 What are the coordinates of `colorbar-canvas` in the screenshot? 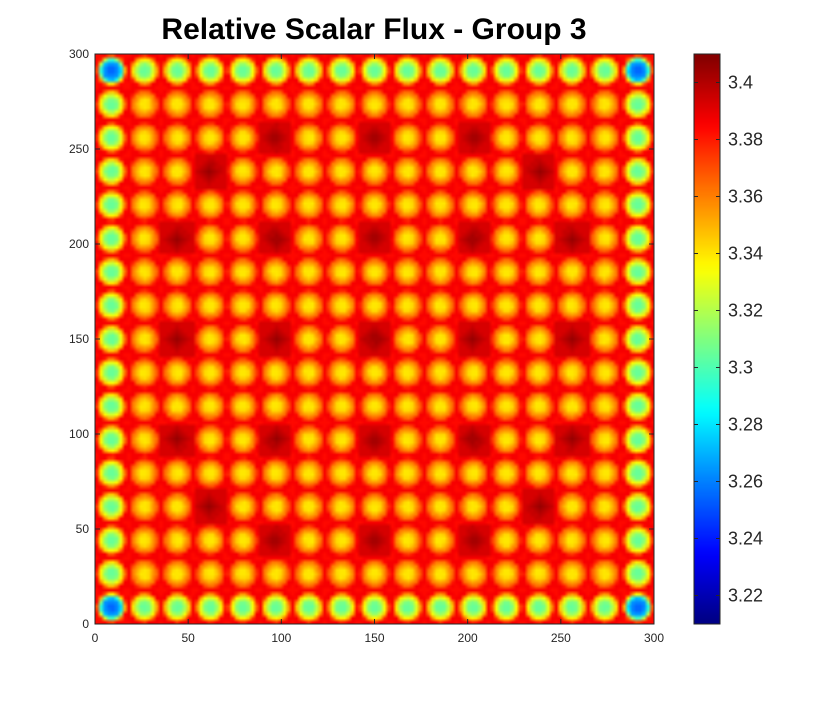 It's located at (707, 339).